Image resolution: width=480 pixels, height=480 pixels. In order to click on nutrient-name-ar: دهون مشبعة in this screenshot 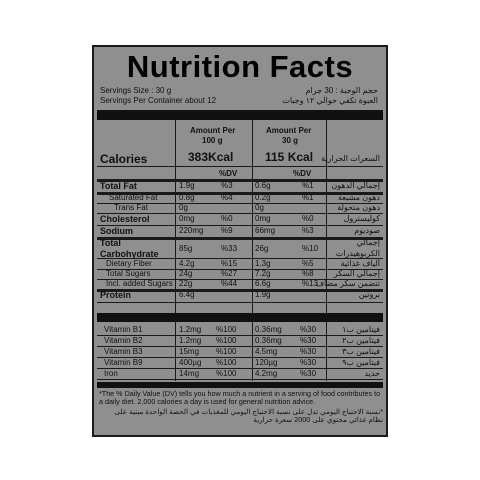, I will do `click(359, 197)`.